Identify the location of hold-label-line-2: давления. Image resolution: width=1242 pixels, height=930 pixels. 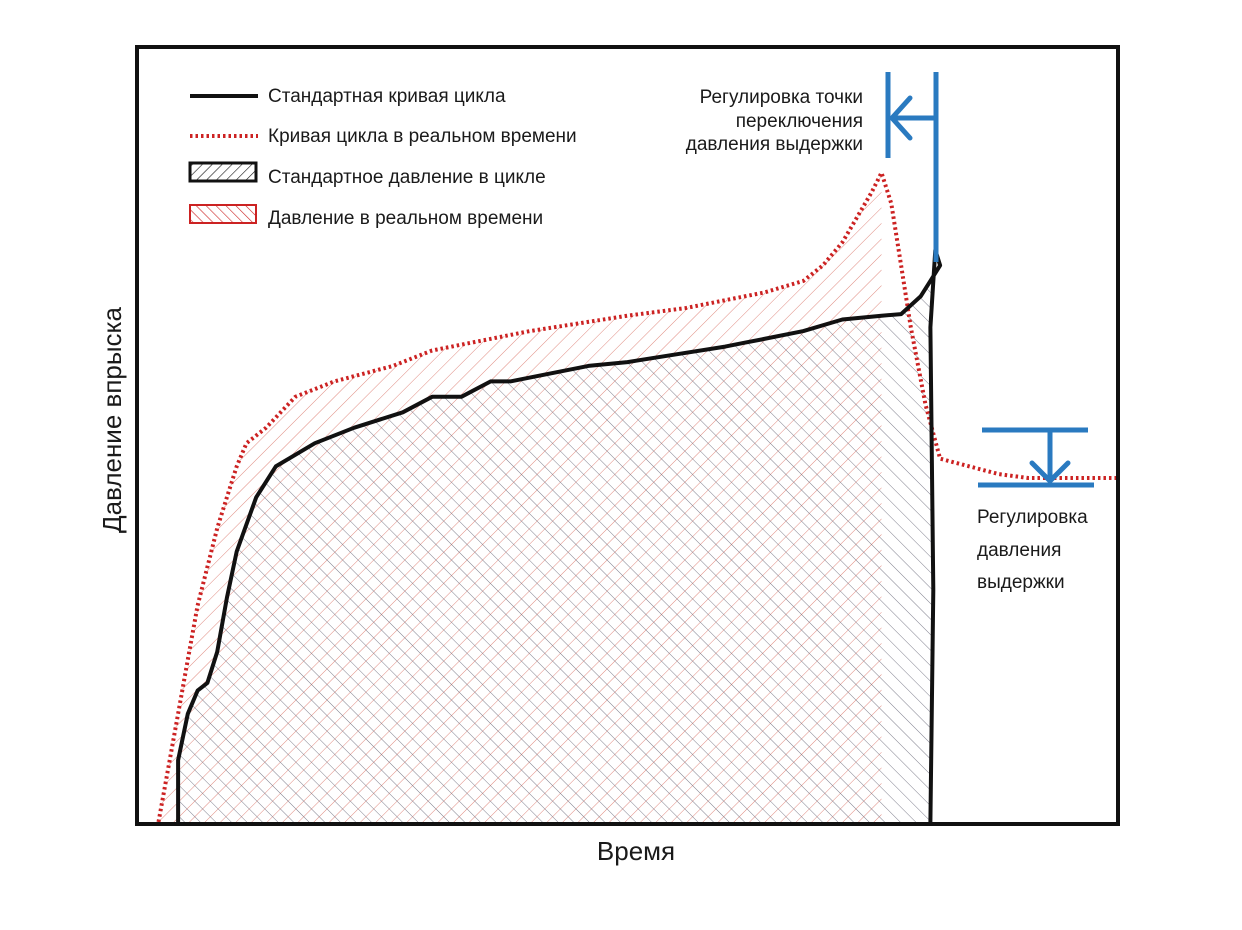
(1019, 550).